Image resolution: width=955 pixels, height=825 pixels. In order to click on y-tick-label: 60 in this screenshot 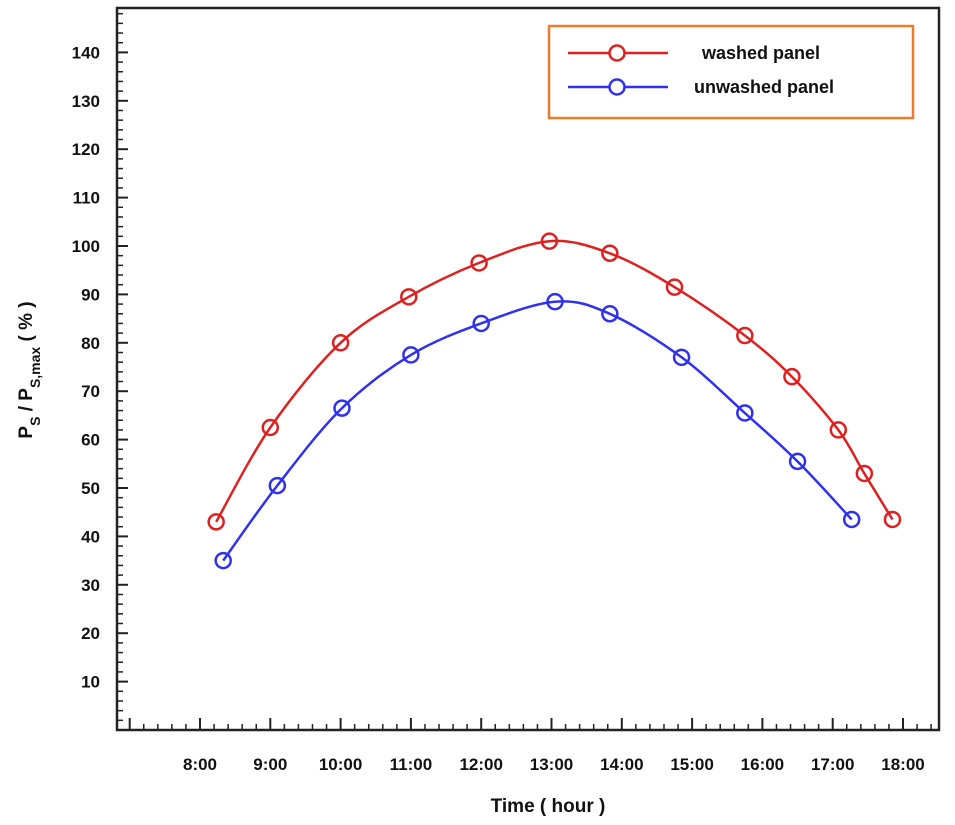, I will do `click(90, 440)`.